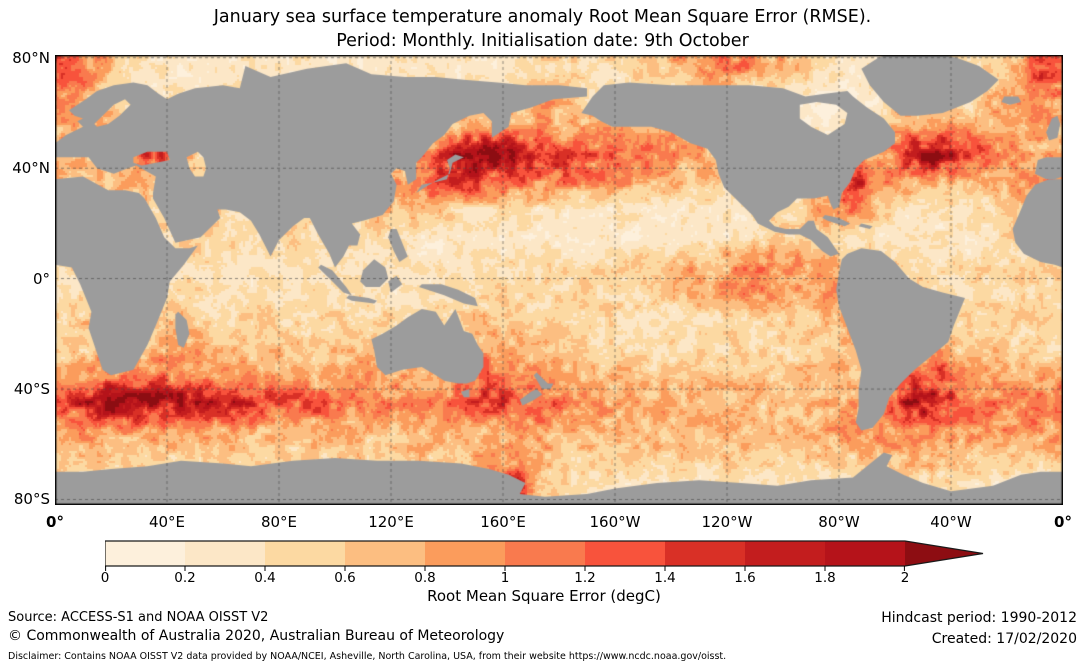  I want to click on colorbar-tick-label: 1, so click(505, 578).